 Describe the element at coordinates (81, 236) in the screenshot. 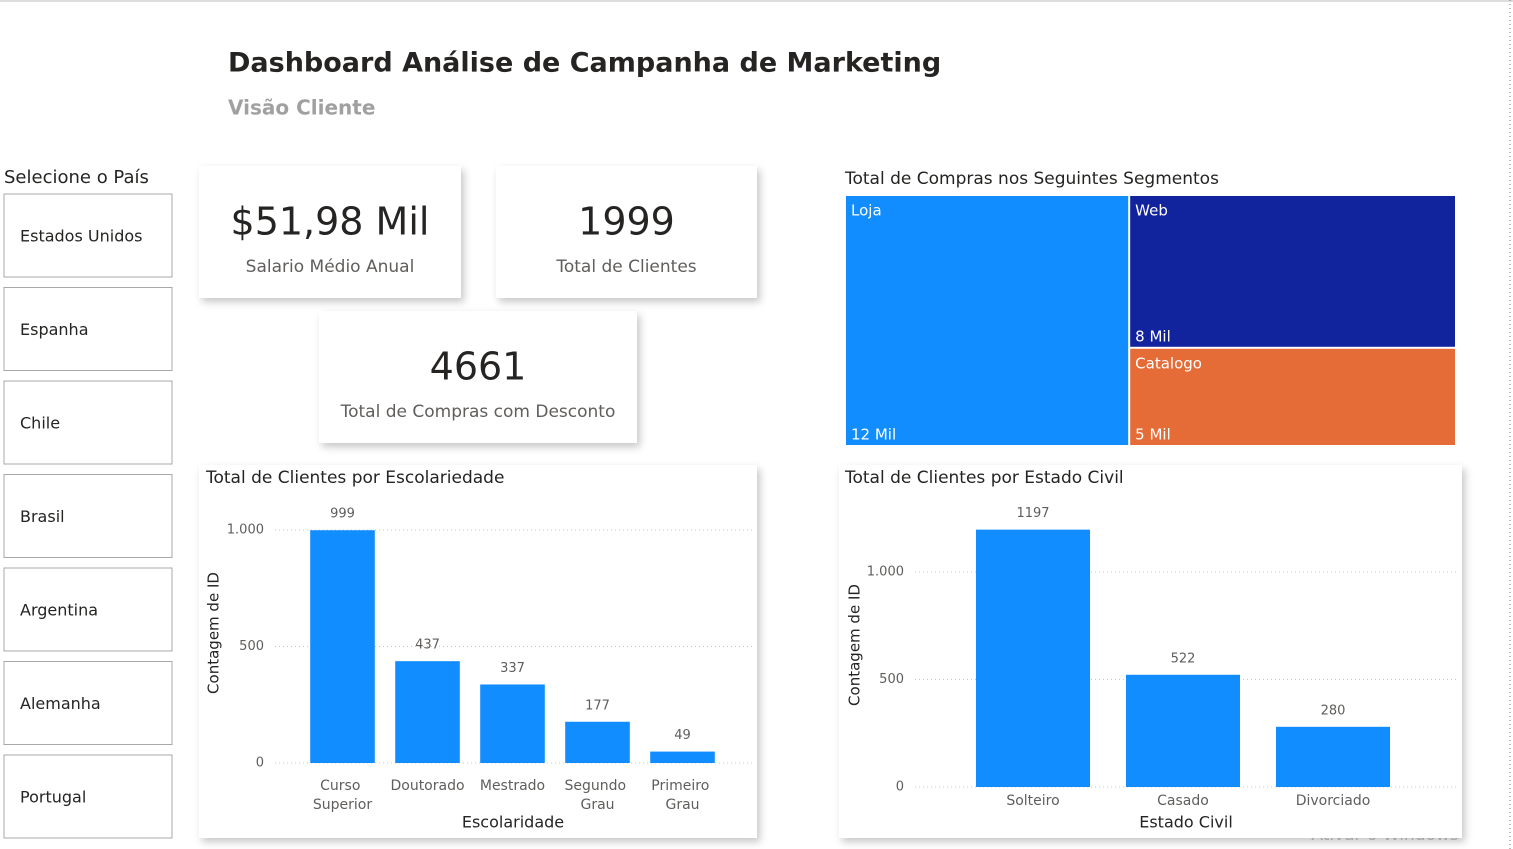

I see `slicer-item: Estados Unidos` at that location.